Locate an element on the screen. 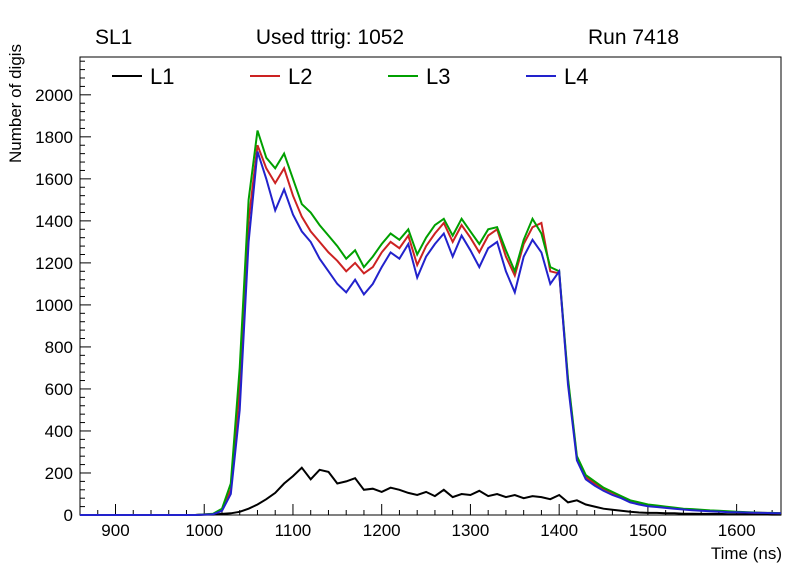  x-axis-title: Time (ns) is located at coordinates (746, 553).